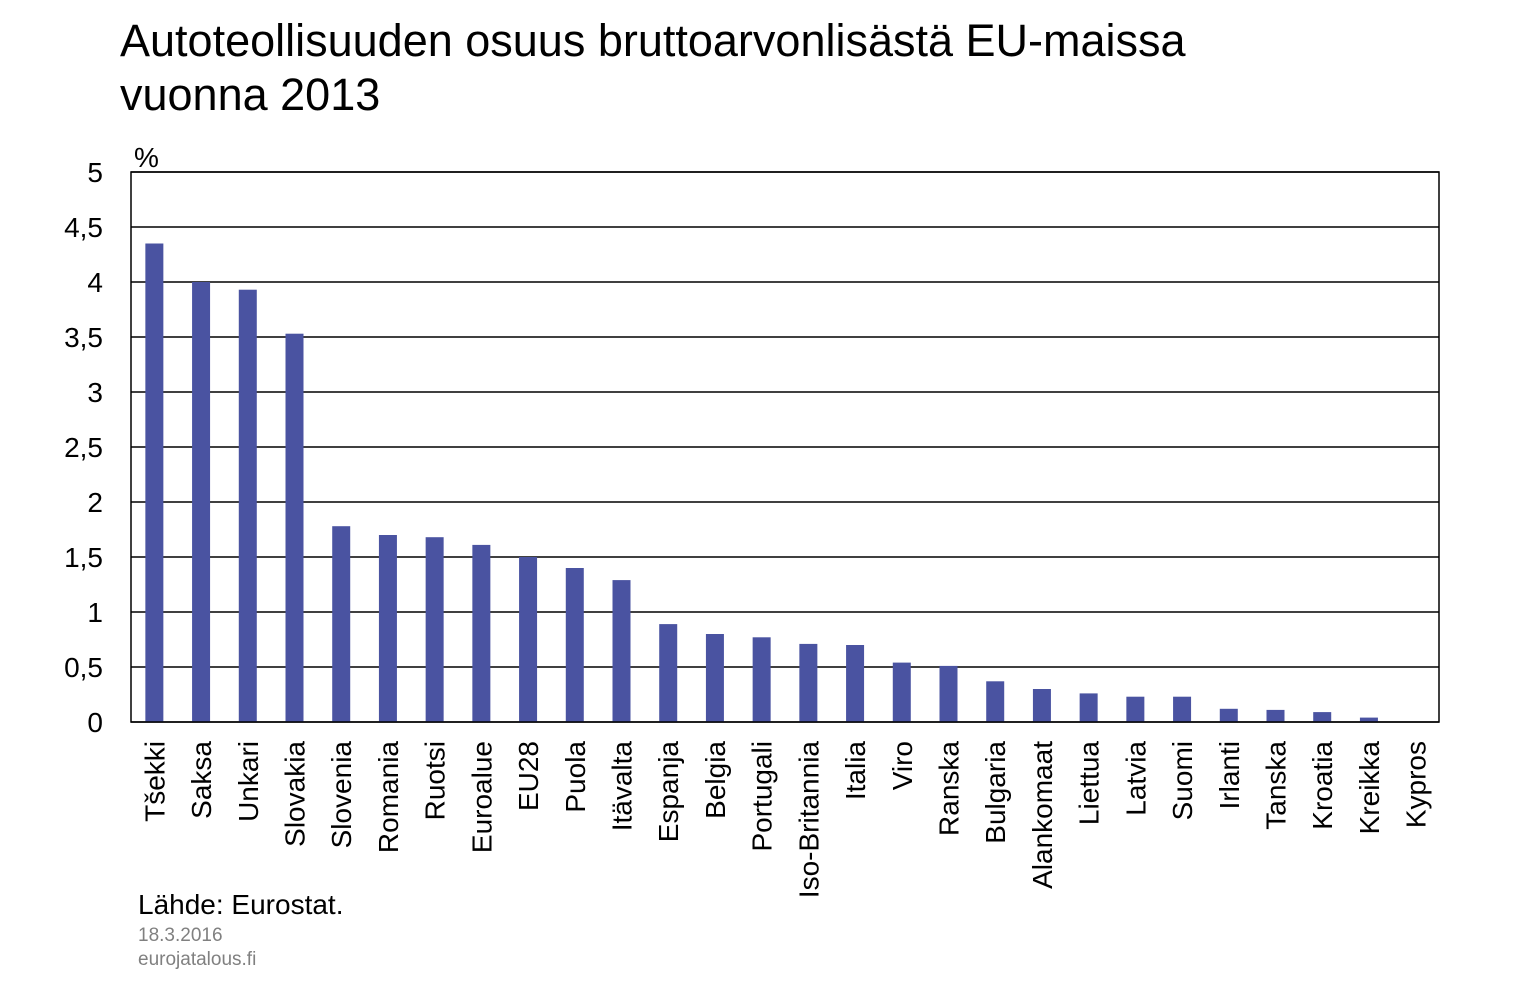 This screenshot has height=994, width=1523. I want to click on y-tick-label: 4, so click(95, 282).